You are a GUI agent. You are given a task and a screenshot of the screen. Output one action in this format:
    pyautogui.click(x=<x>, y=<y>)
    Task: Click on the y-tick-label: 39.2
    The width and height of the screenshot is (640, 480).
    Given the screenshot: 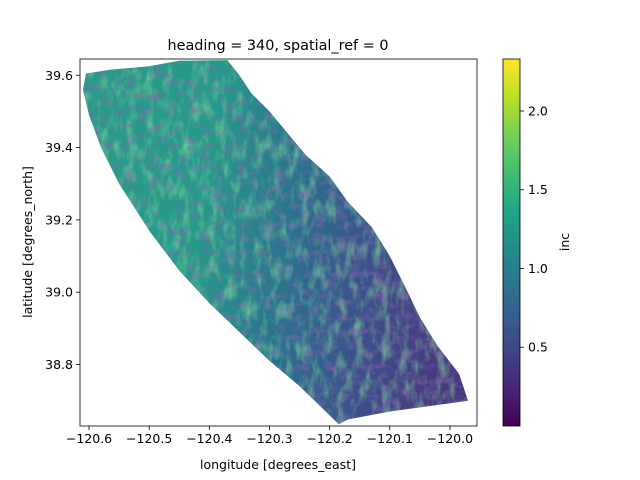 What is the action you would take?
    pyautogui.click(x=59, y=219)
    